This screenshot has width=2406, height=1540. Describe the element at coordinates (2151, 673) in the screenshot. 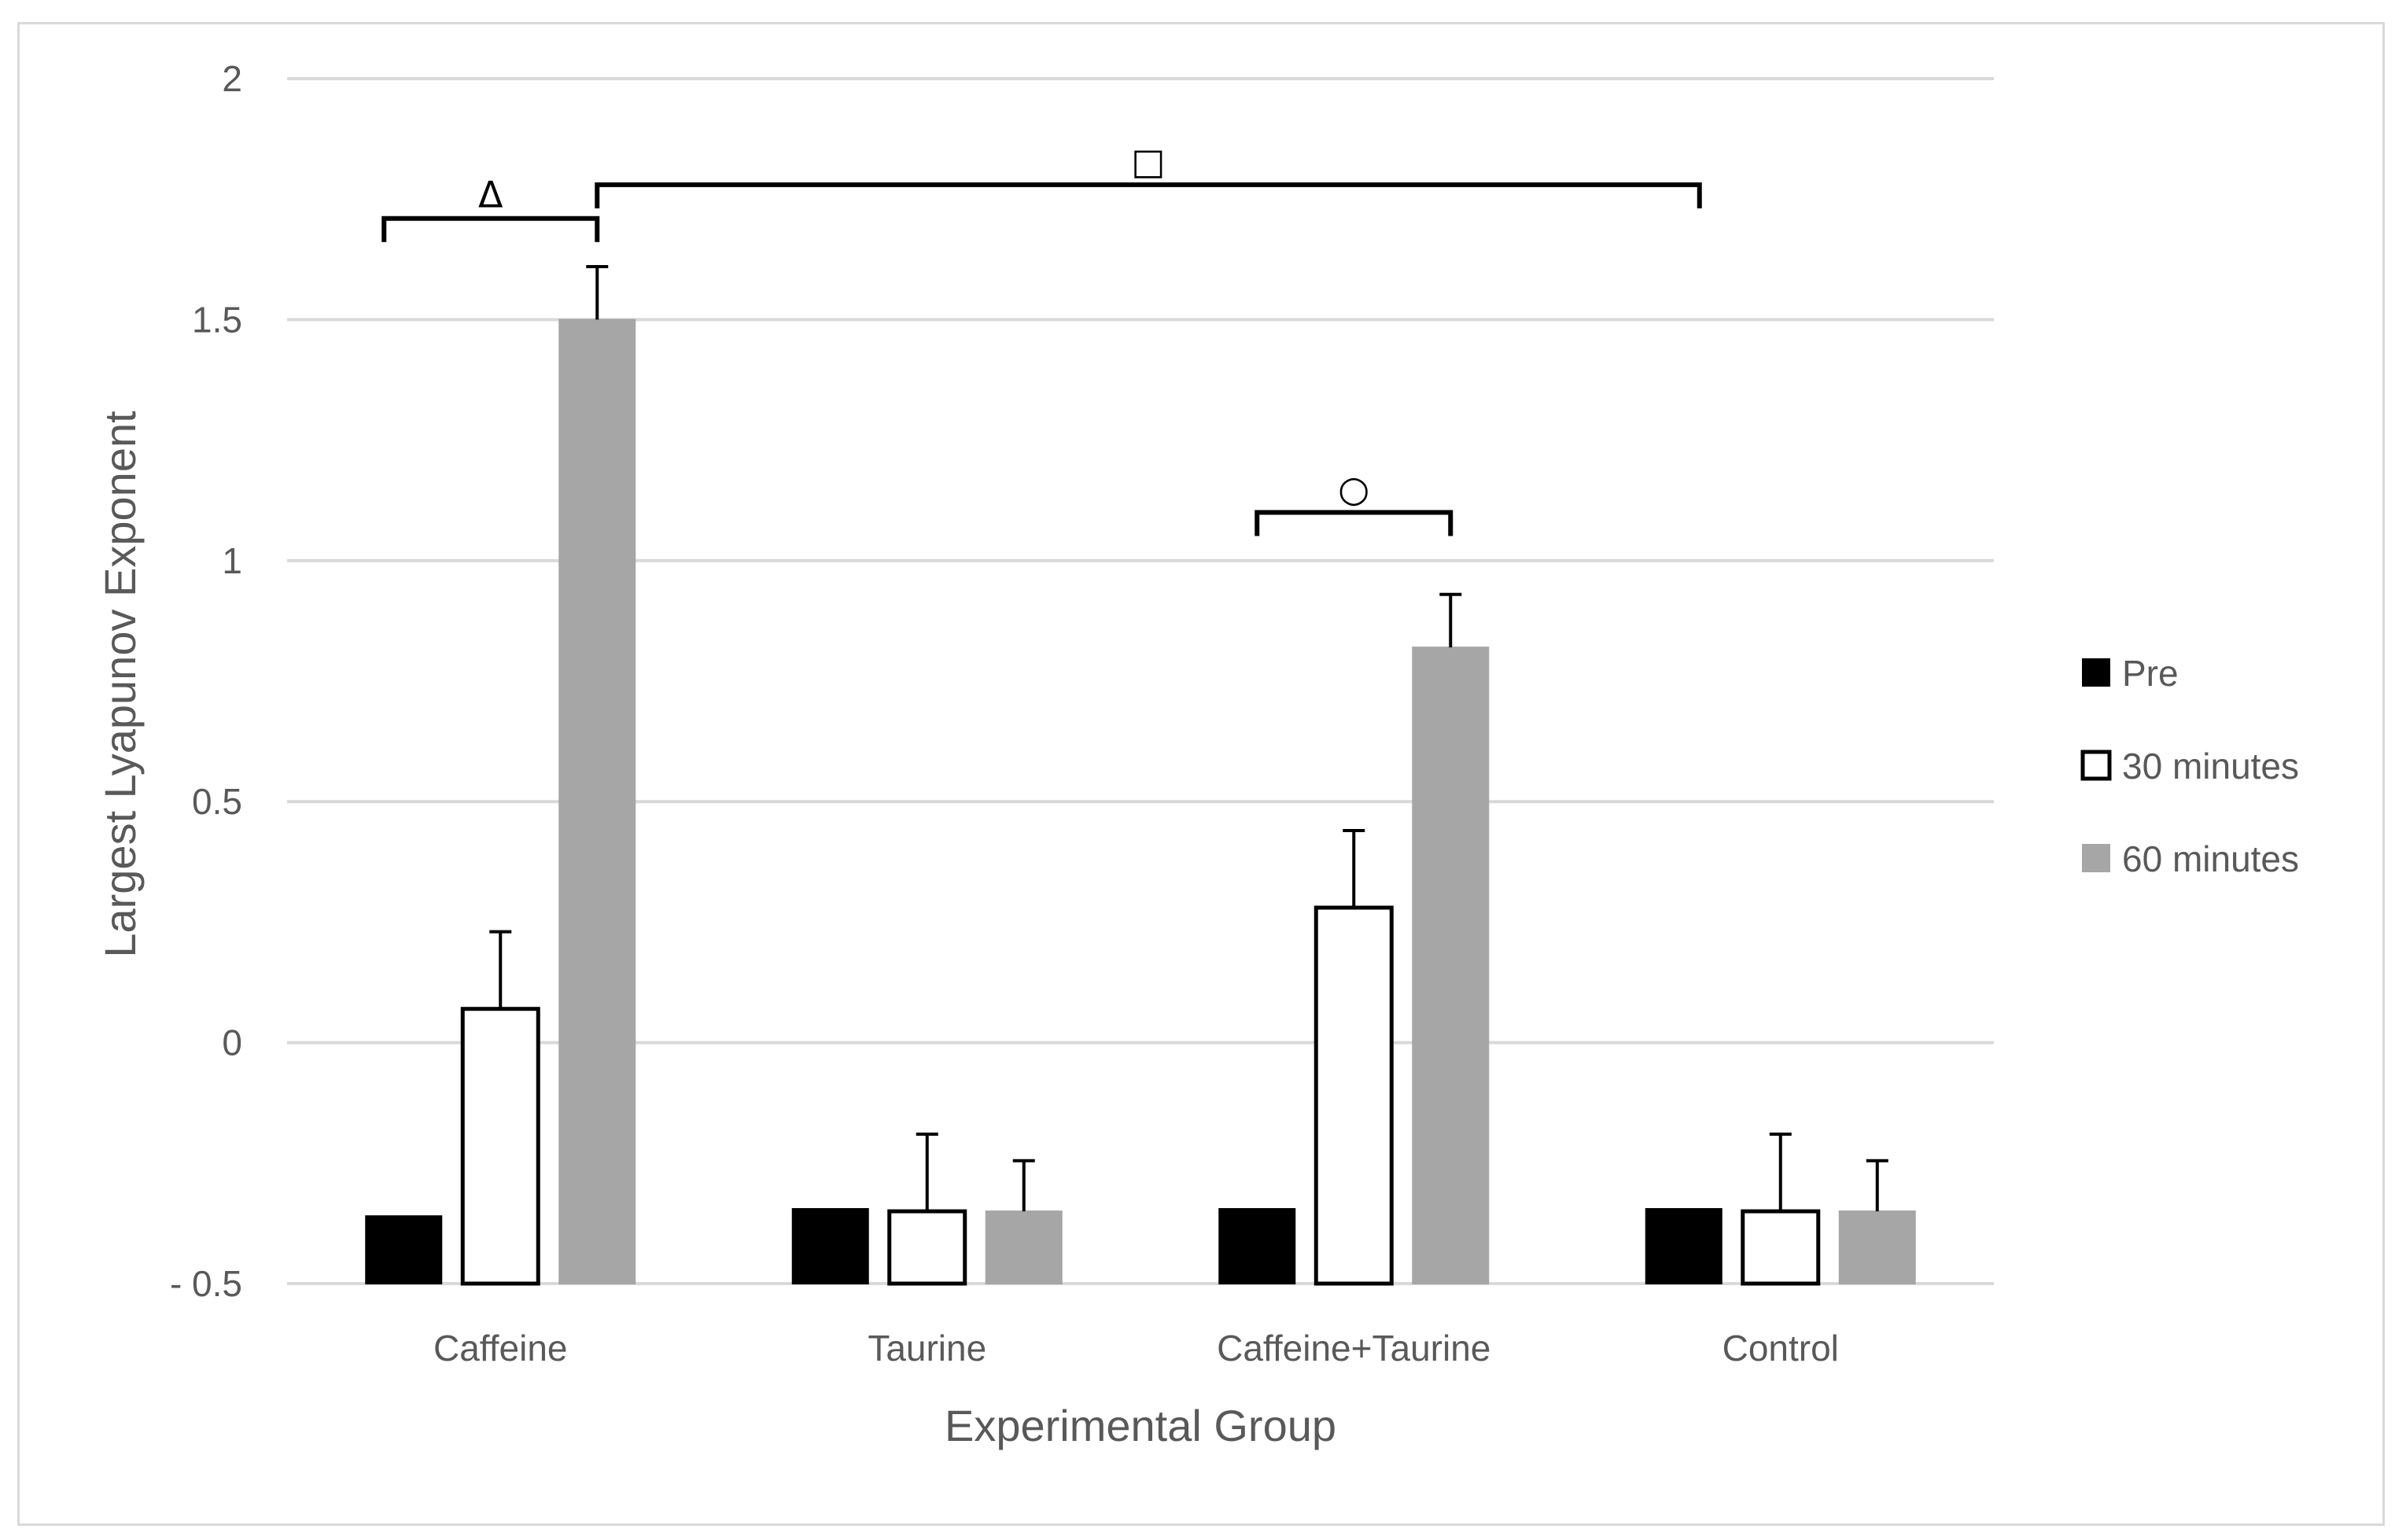

I see `legend-label: Pre` at that location.